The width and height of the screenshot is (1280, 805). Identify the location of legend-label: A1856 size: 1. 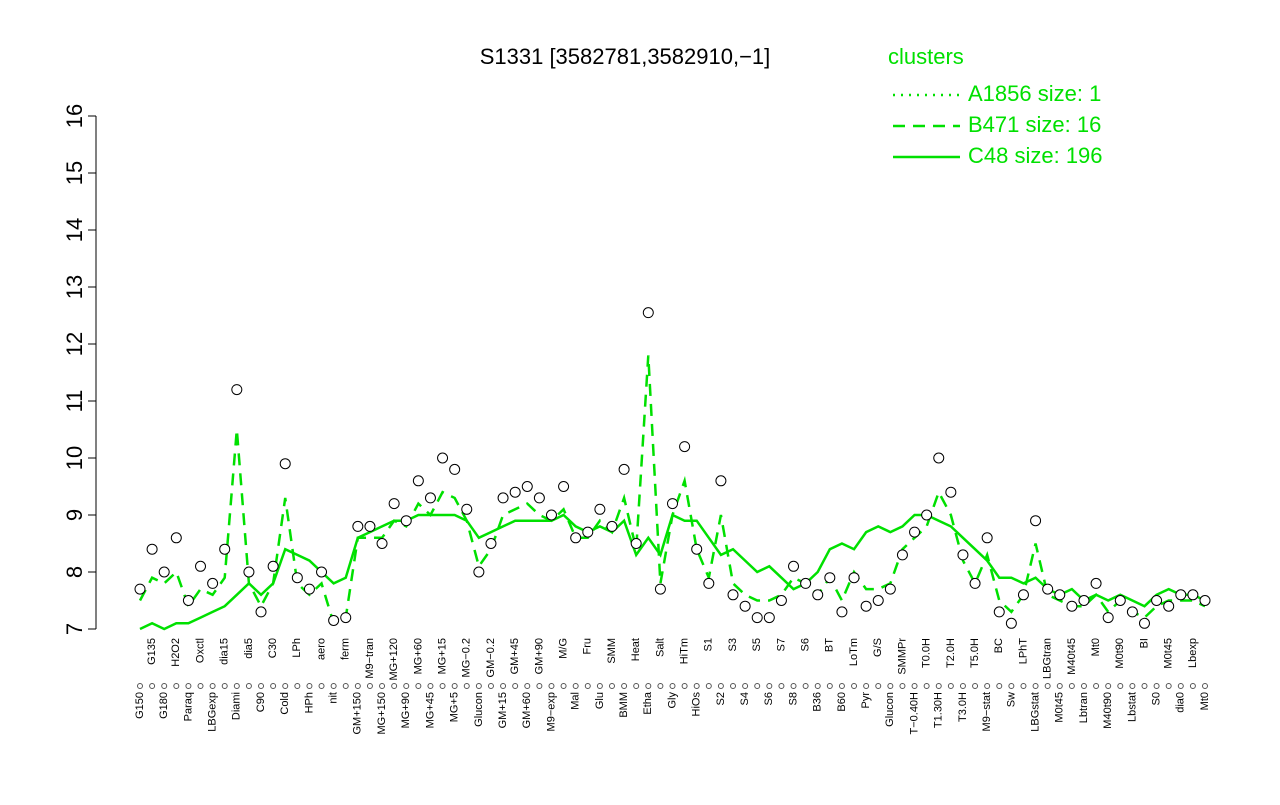
(1034, 93).